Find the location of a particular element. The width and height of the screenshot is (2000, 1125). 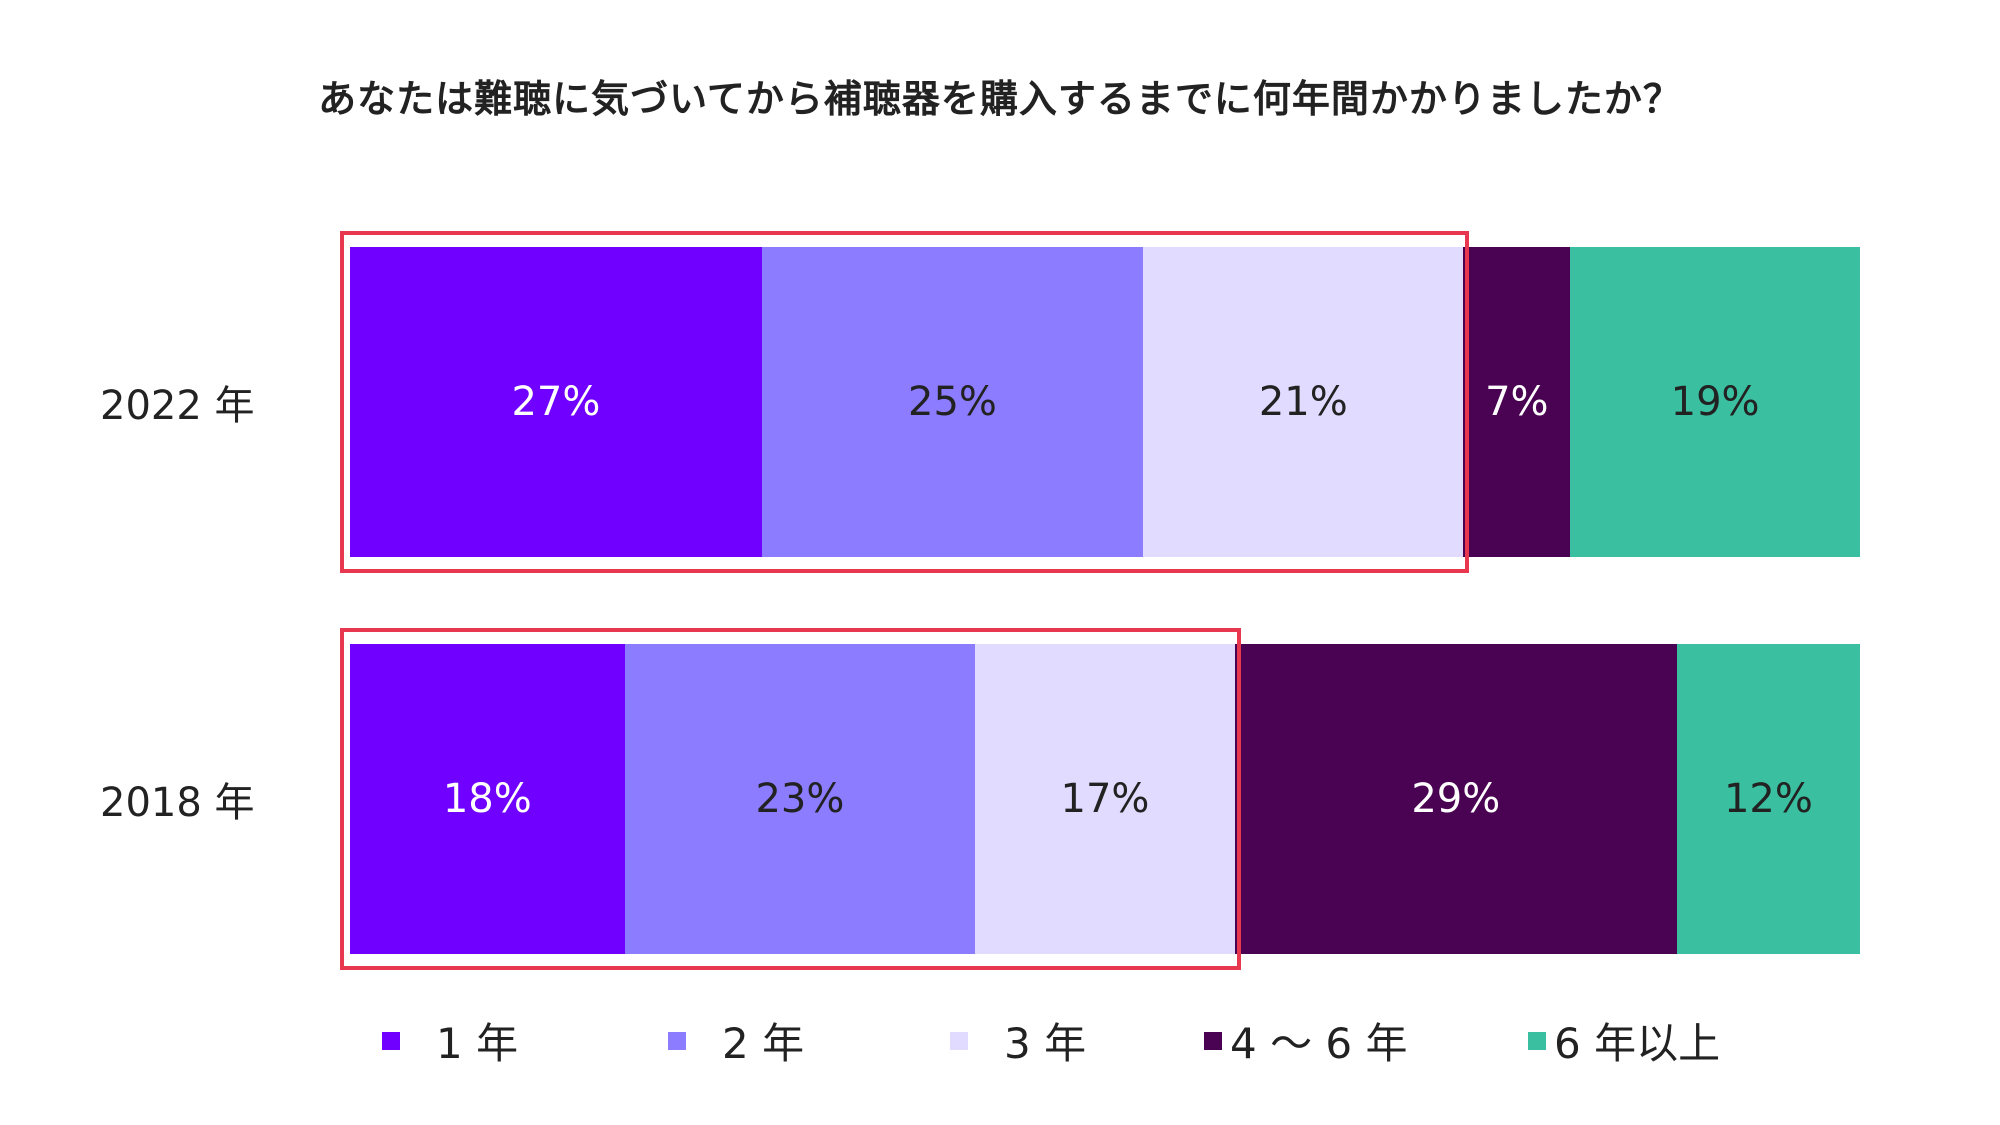

legend-label: 1 年 is located at coordinates (477, 1043).